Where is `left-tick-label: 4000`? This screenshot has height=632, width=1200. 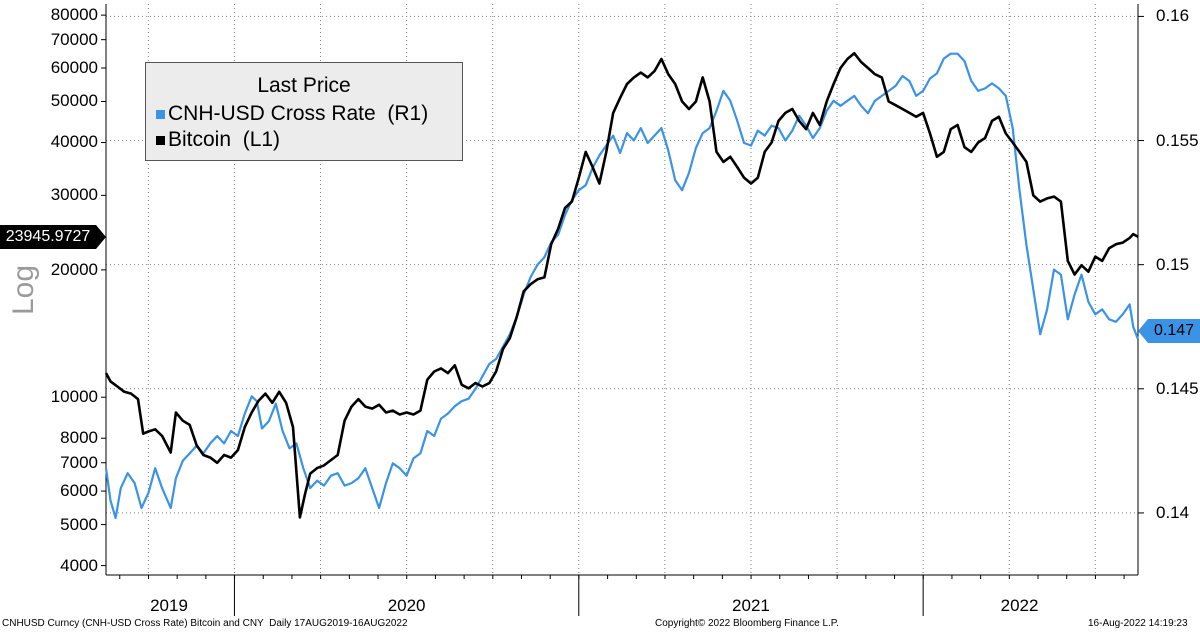
left-tick-label: 4000 is located at coordinates (79, 565).